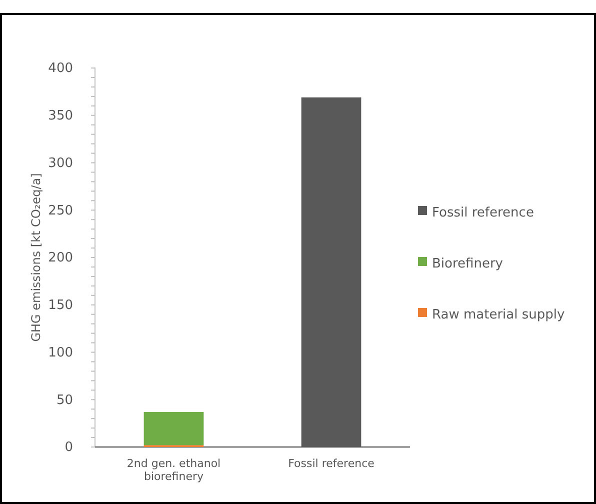 This screenshot has height=504, width=596. Describe the element at coordinates (60, 258) in the screenshot. I see `y-tick-label: 200` at that location.